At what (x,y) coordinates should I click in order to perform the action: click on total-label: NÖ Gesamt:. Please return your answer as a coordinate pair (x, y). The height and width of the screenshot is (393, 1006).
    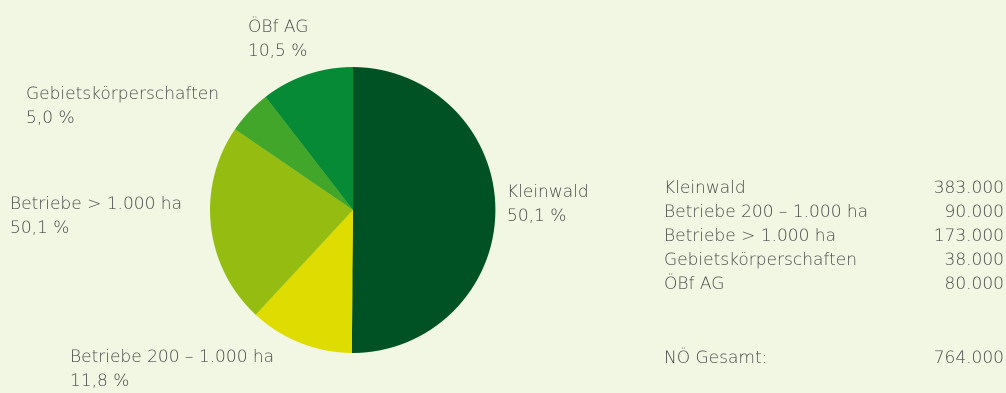
    Looking at the image, I should click on (716, 358).